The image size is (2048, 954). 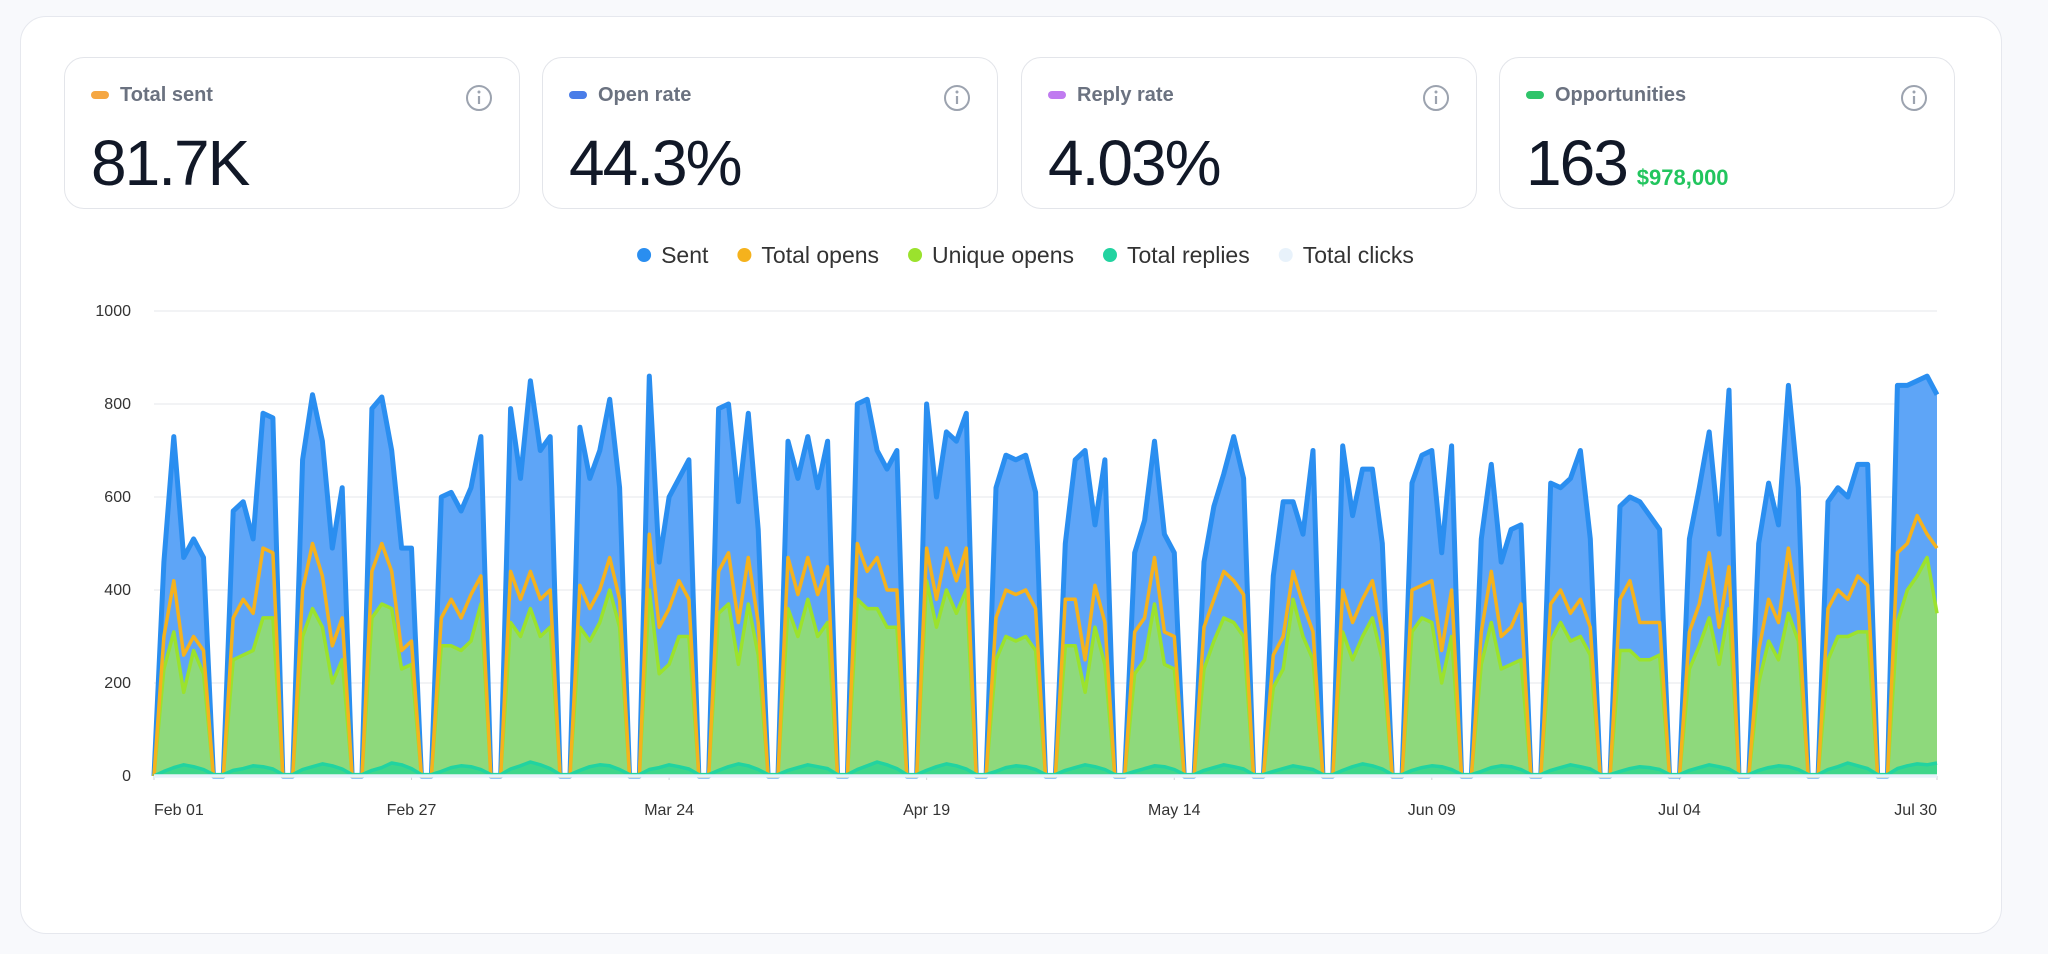 I want to click on stat-card: Reply rate 4.03%, so click(x=1249, y=133).